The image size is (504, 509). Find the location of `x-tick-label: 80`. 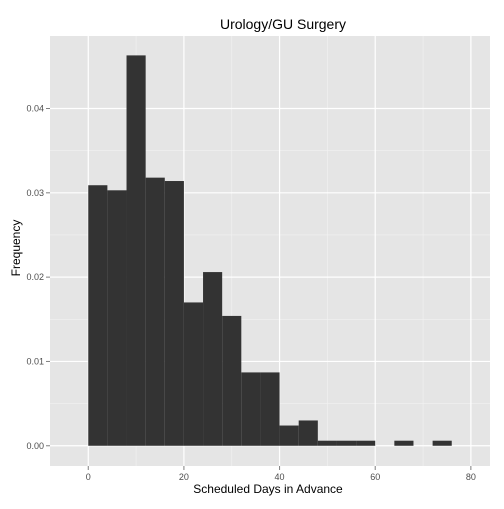

x-tick-label: 80 is located at coordinates (471, 477).